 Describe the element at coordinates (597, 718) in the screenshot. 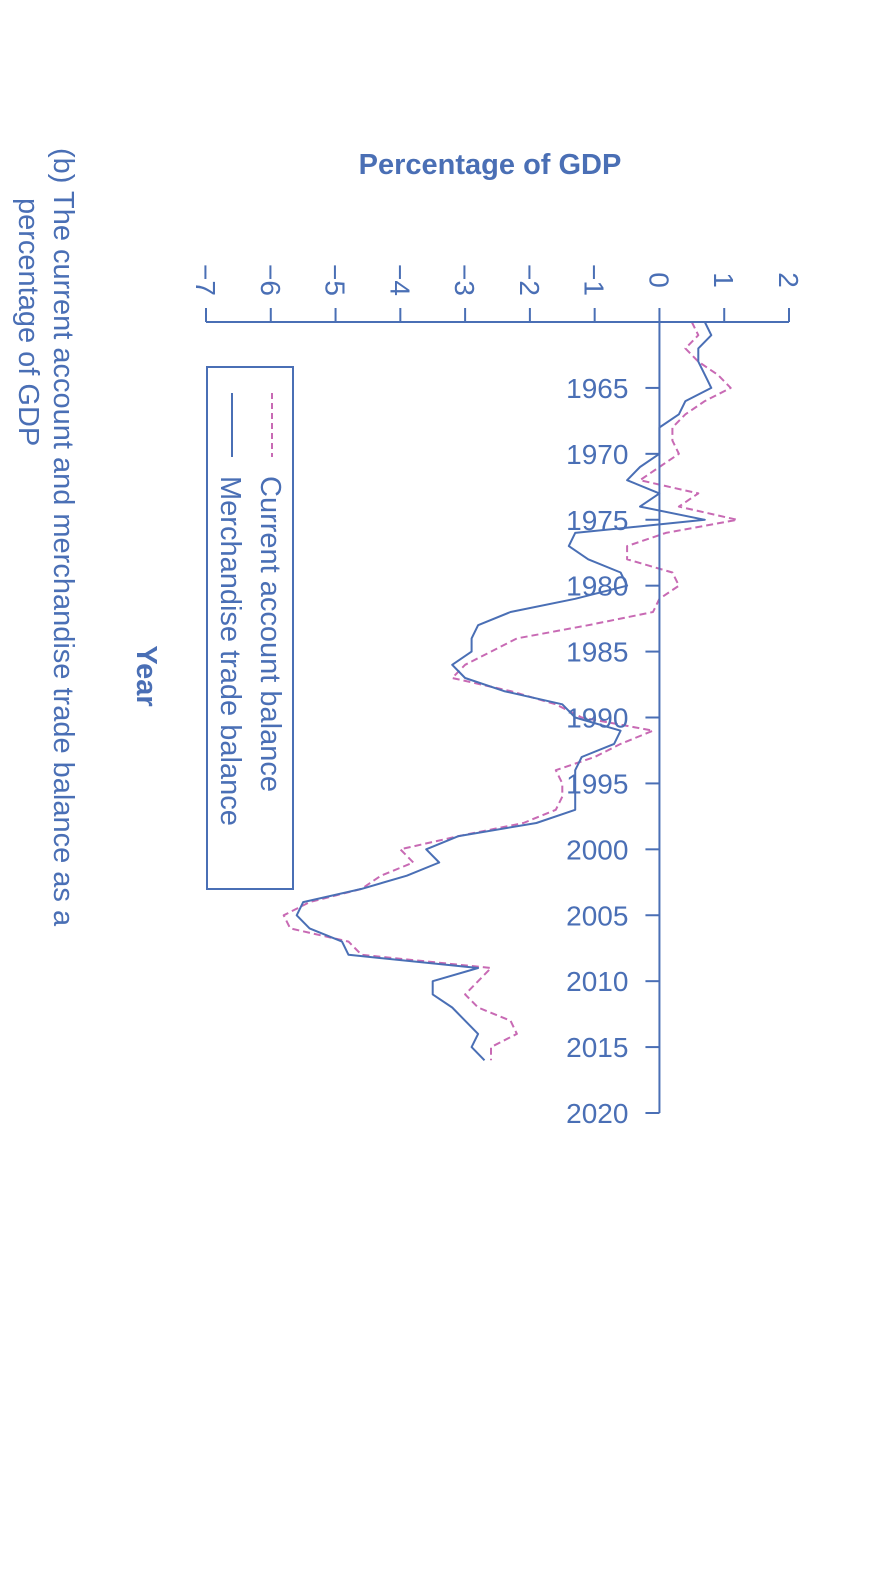

I see `year-tick-label: 1990` at that location.